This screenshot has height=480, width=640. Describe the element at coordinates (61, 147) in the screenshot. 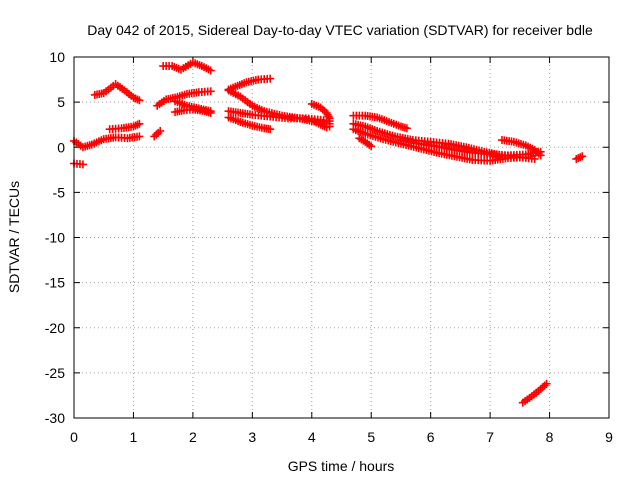

I see `y-tick-label: 0` at that location.